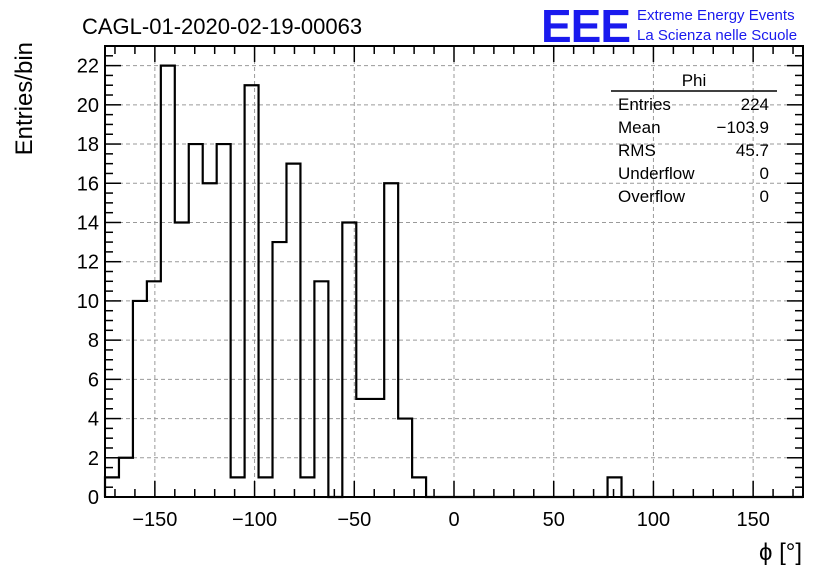  Describe the element at coordinates (88, 184) in the screenshot. I see `y-tick-label: 16` at that location.